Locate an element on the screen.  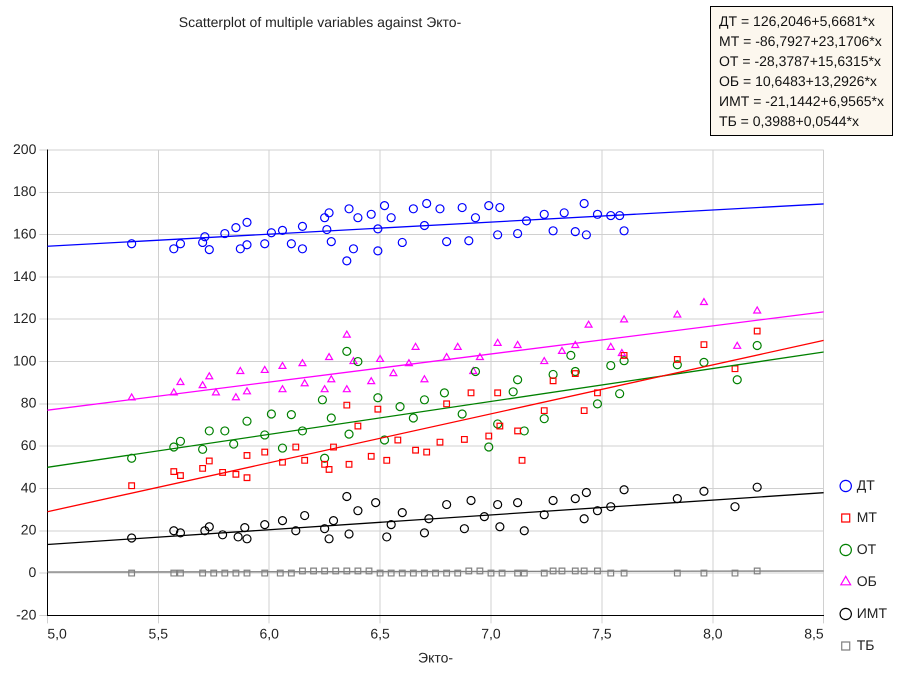
x-tick-label: 7,0 is located at coordinates (491, 634).